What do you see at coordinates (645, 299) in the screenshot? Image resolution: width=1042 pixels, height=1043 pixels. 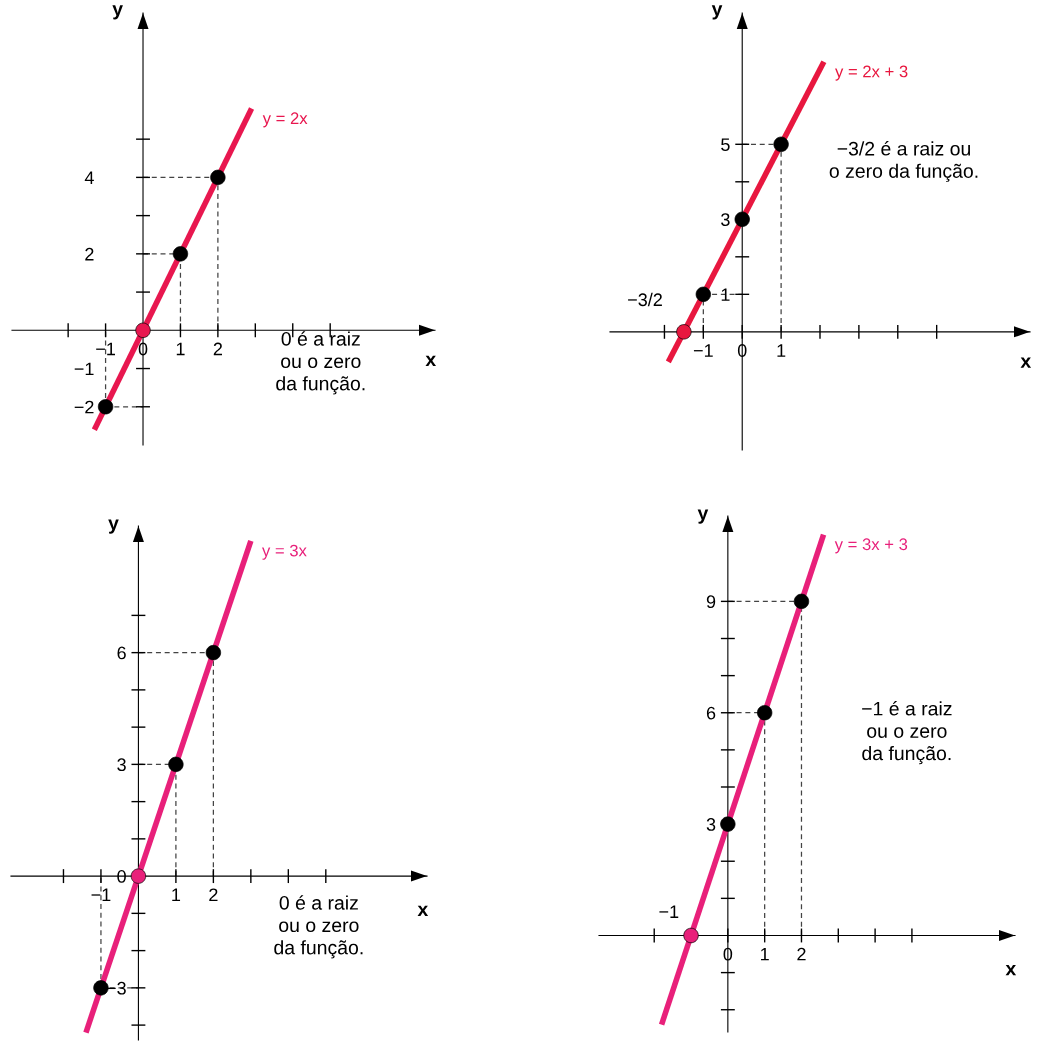 I see `annotation: −3/2` at bounding box center [645, 299].